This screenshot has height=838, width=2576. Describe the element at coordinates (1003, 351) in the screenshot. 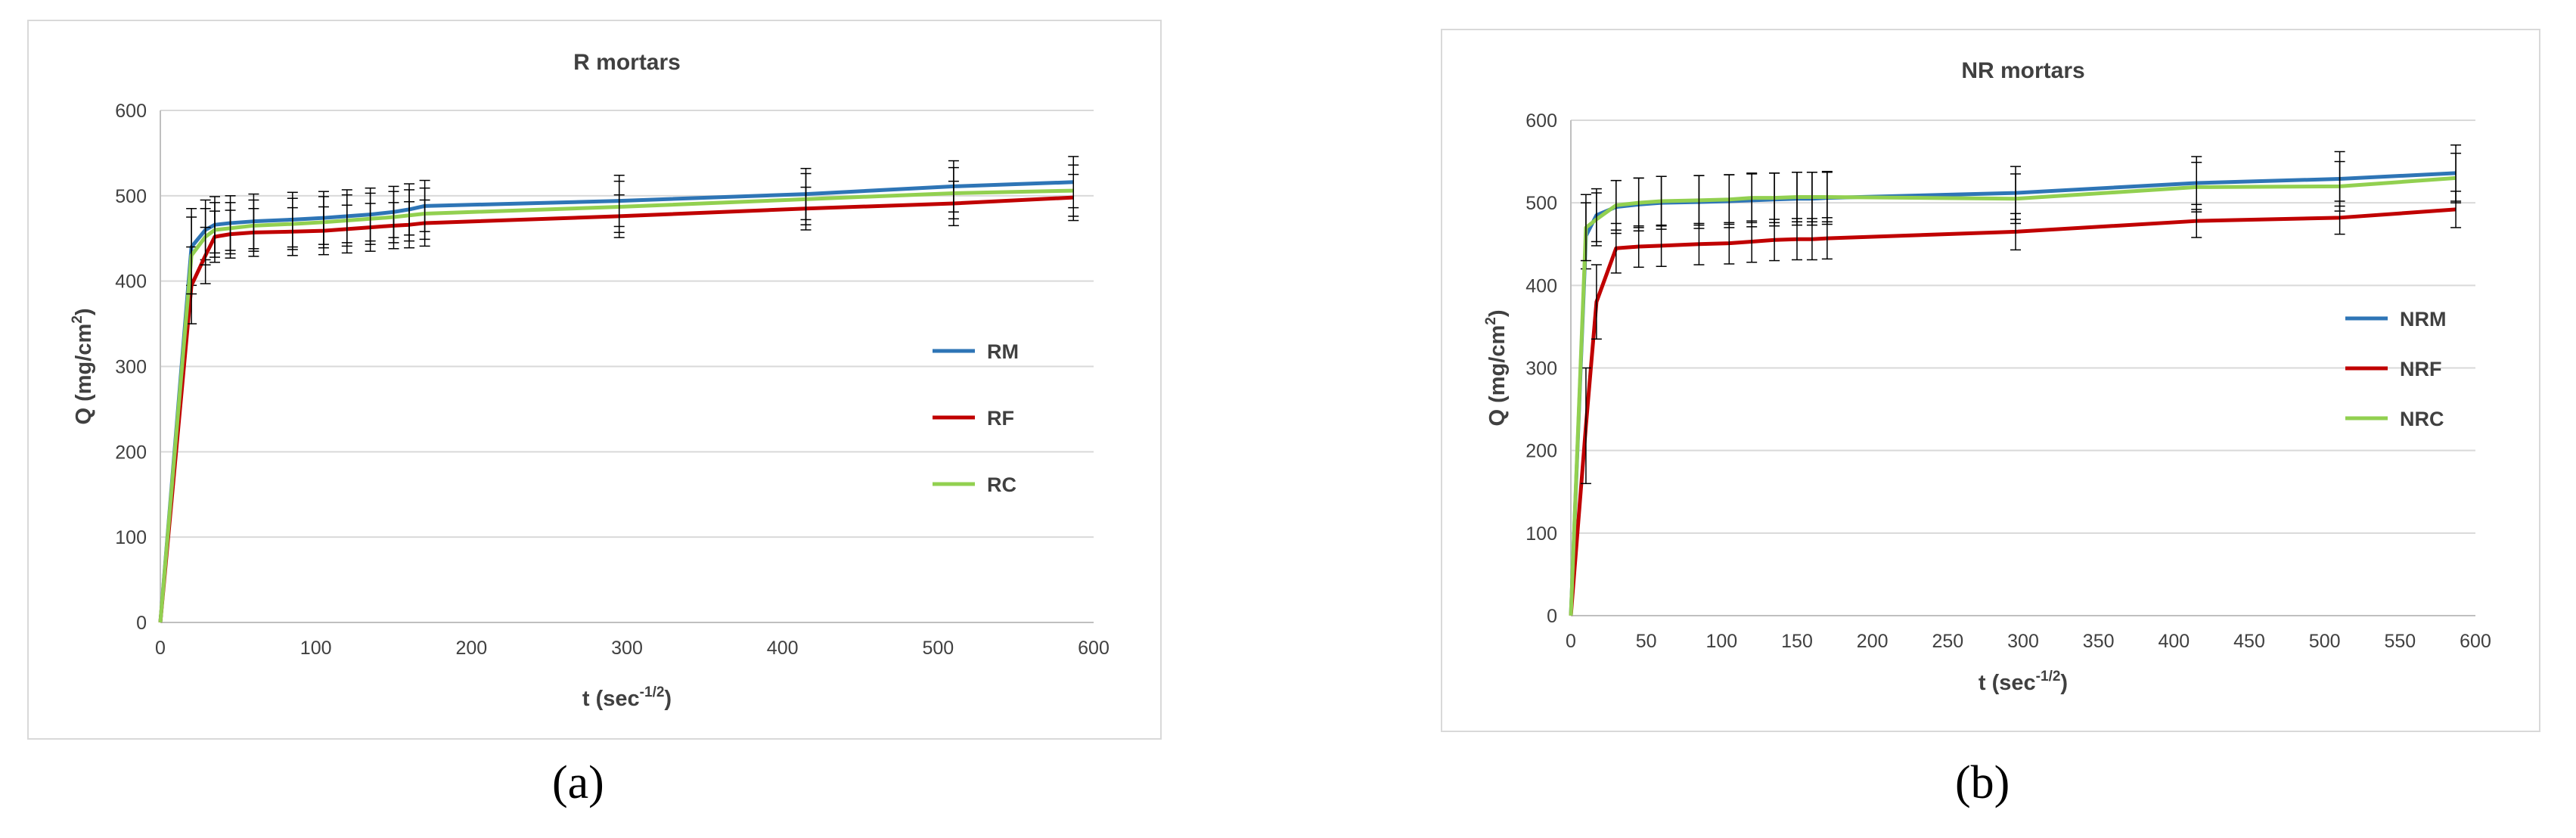

I see `legend-label-rm: RM` at that location.